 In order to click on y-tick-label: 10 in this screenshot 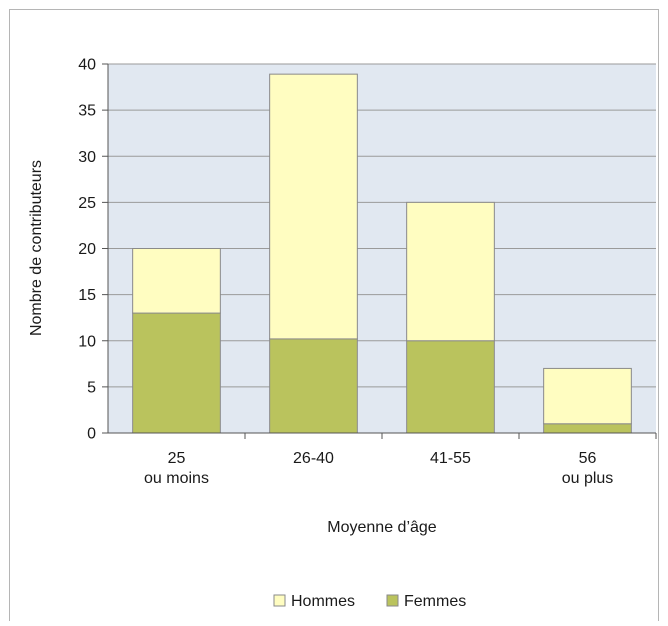, I will do `click(87, 341)`.